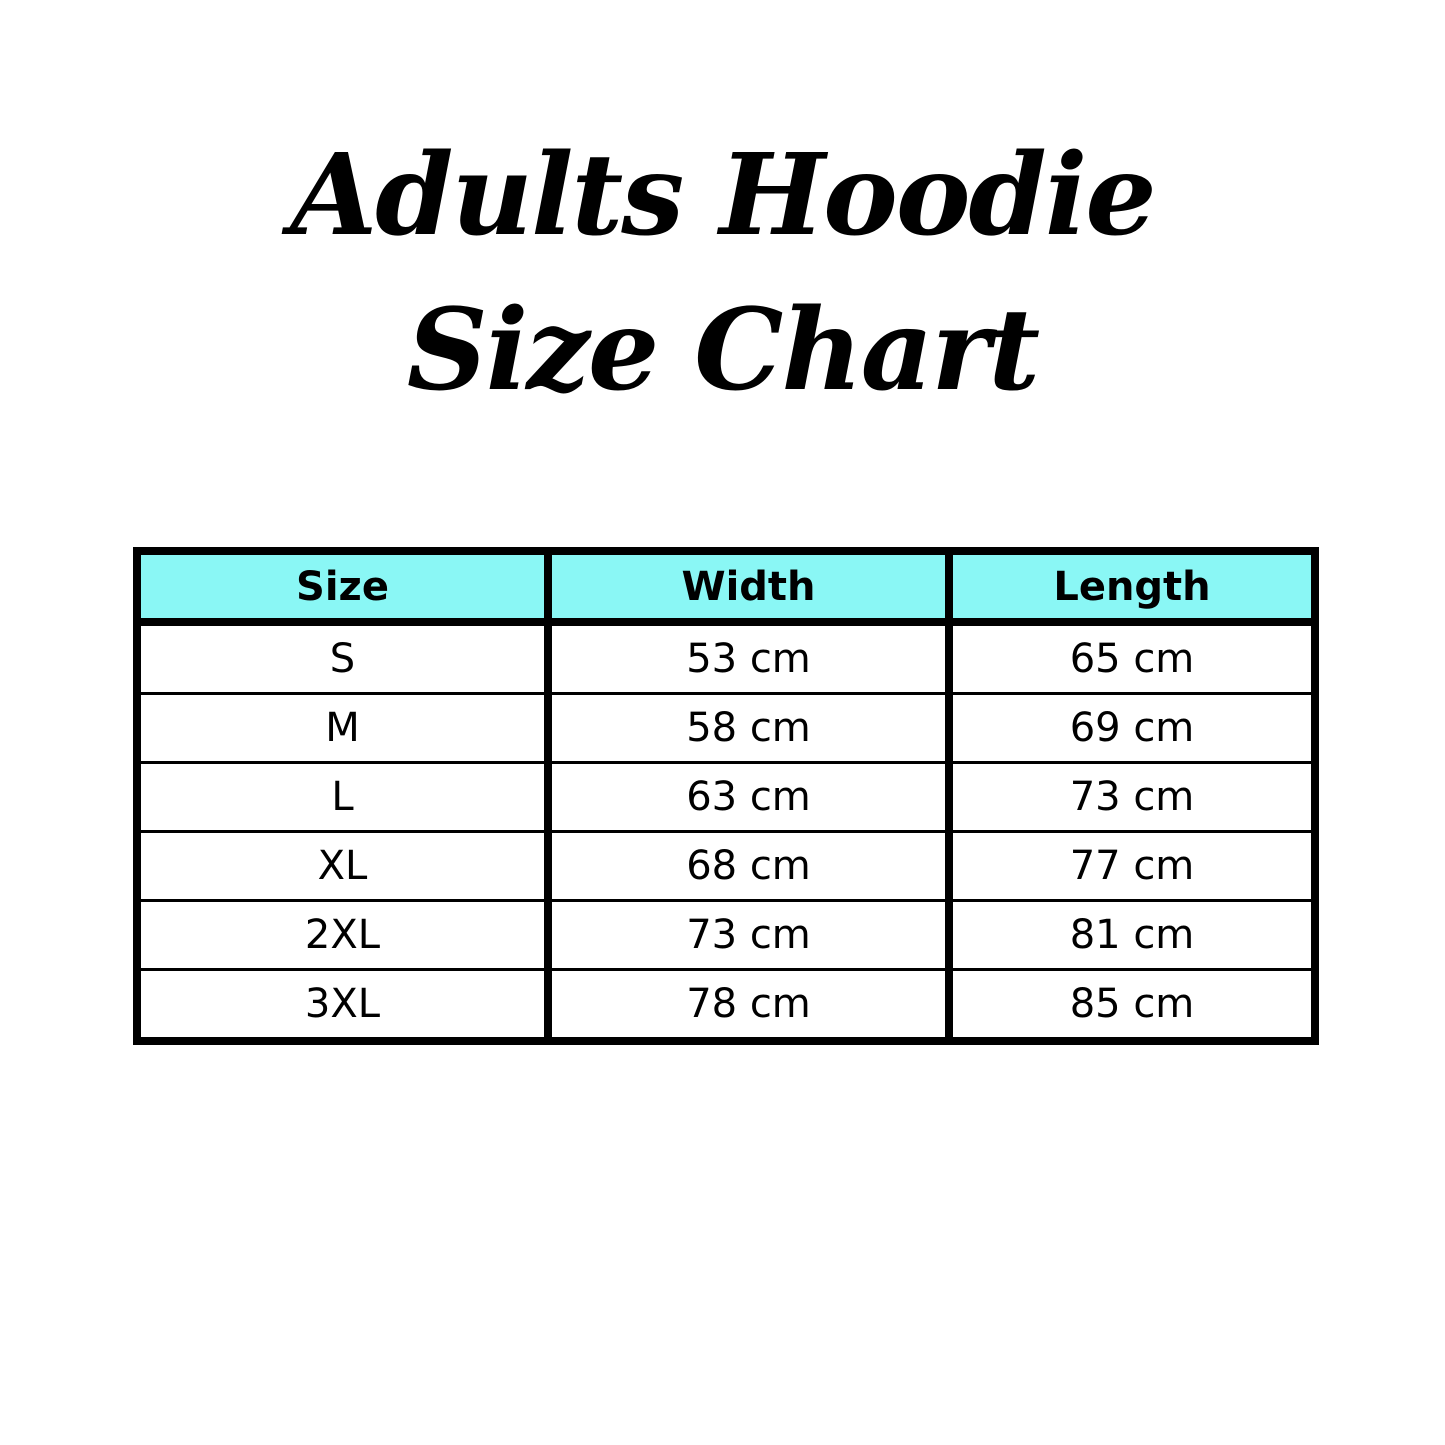  What do you see at coordinates (1130, 727) in the screenshot?
I see `length-cell: 69 cm` at bounding box center [1130, 727].